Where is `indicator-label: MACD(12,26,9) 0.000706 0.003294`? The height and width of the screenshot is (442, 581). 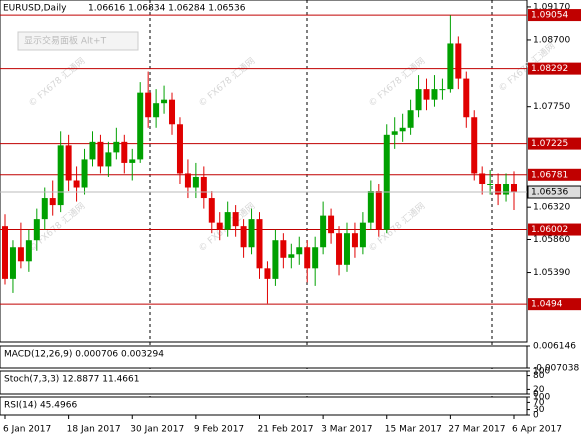
indicator-label: MACD(12,26,9) 0.000706 0.003294 is located at coordinates (84, 355).